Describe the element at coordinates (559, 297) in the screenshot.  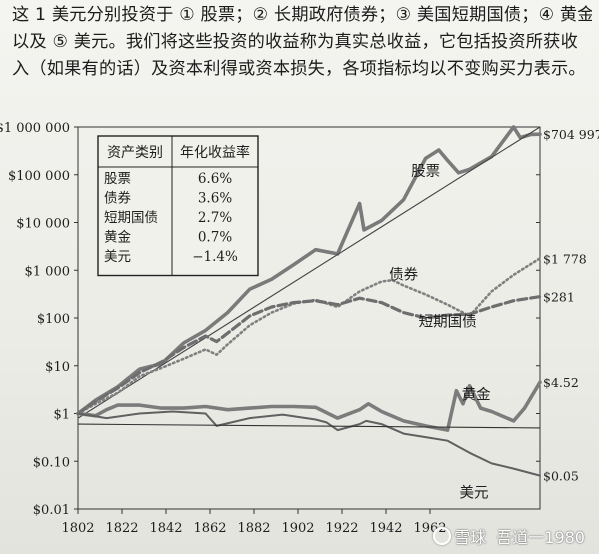
I see `end-value-label: $281` at that location.